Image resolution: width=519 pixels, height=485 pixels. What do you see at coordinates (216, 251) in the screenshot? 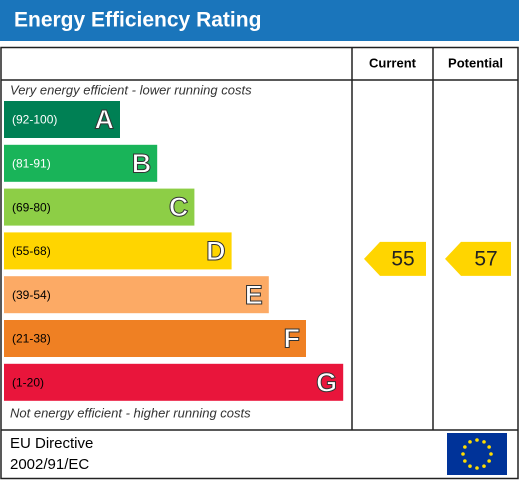
I see `band-letter: D` at bounding box center [216, 251].